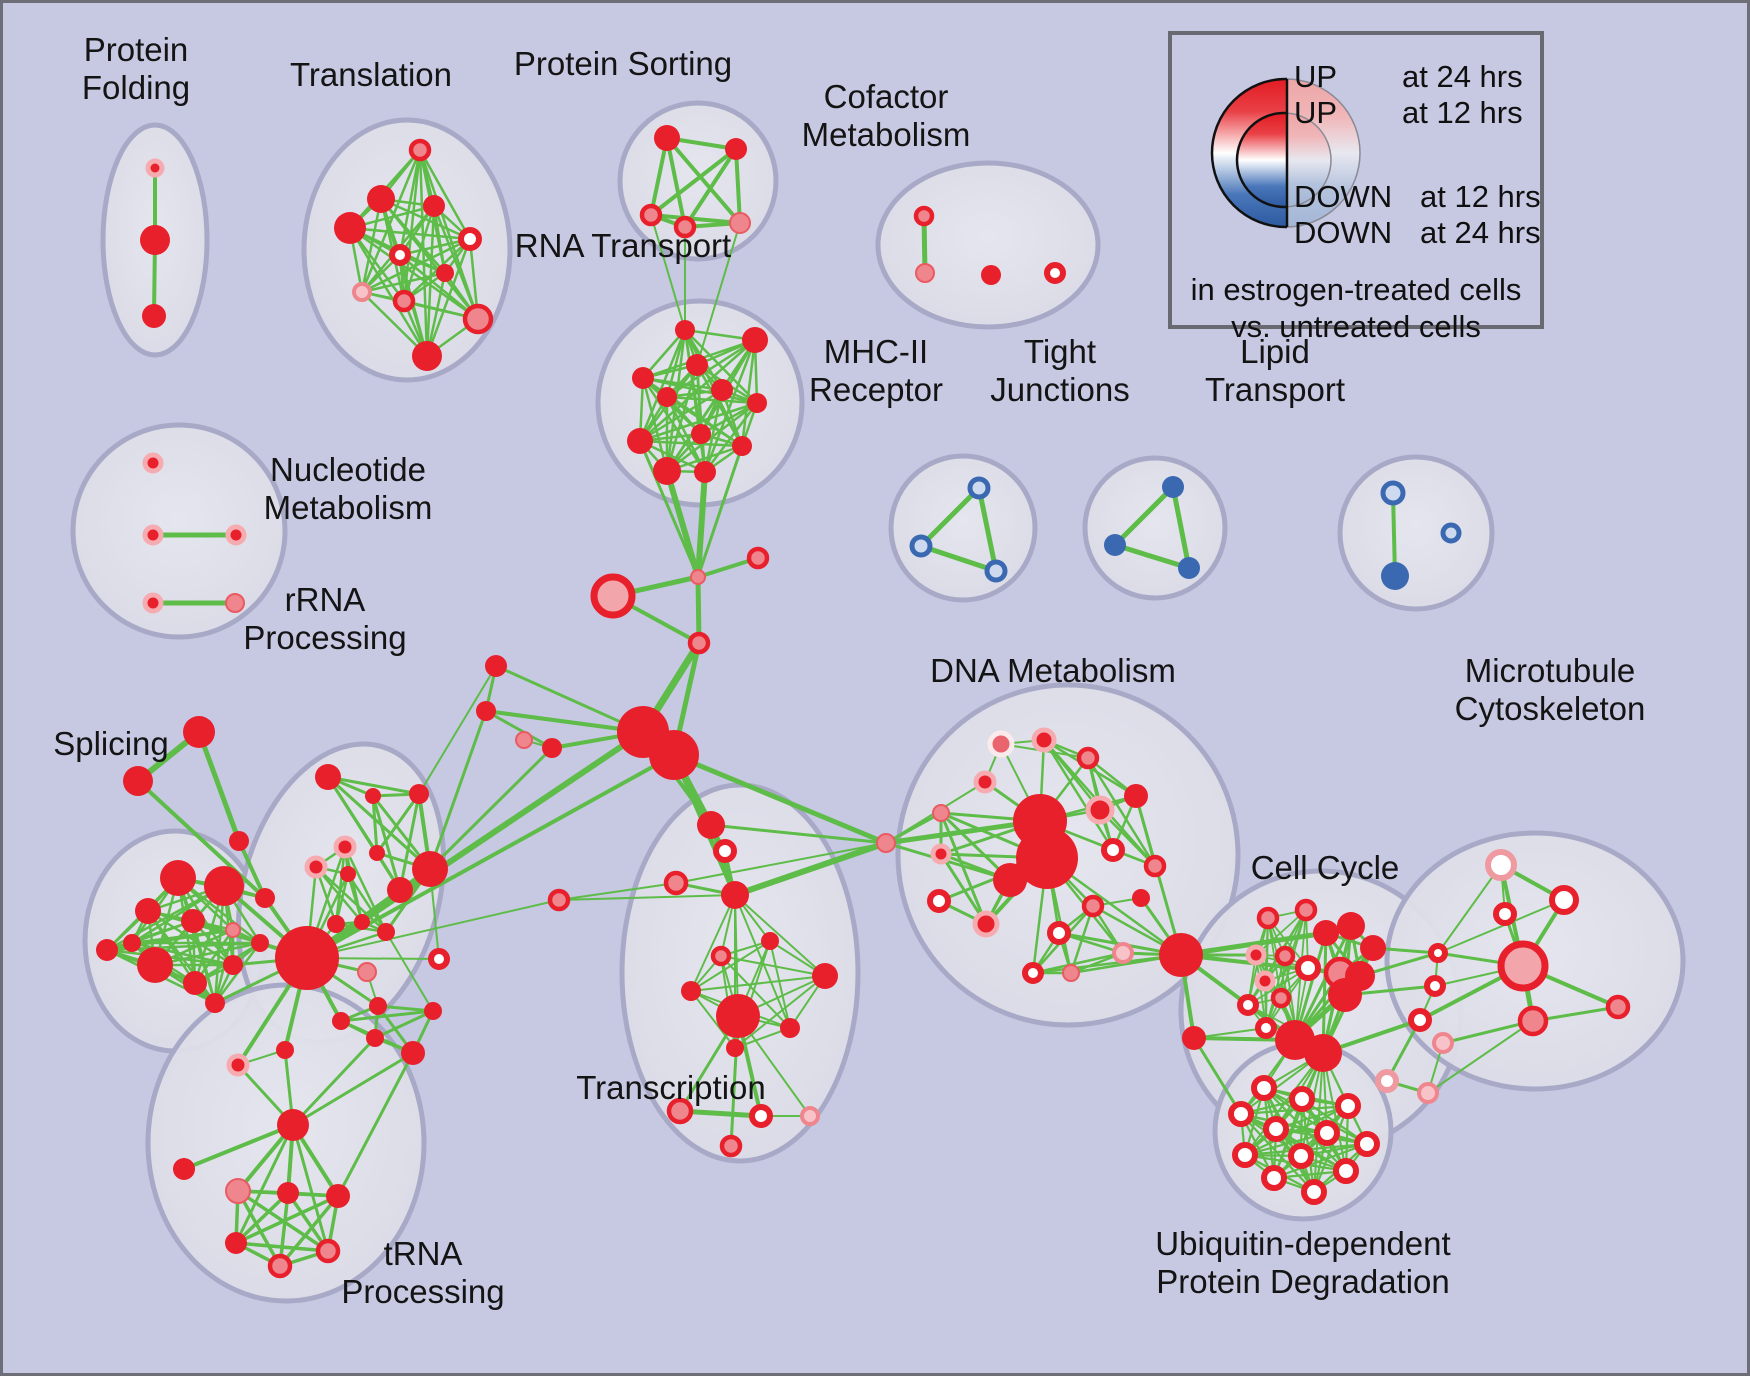  What do you see at coordinates (378, 1006) in the screenshot?
I see `node-rb1` at bounding box center [378, 1006].